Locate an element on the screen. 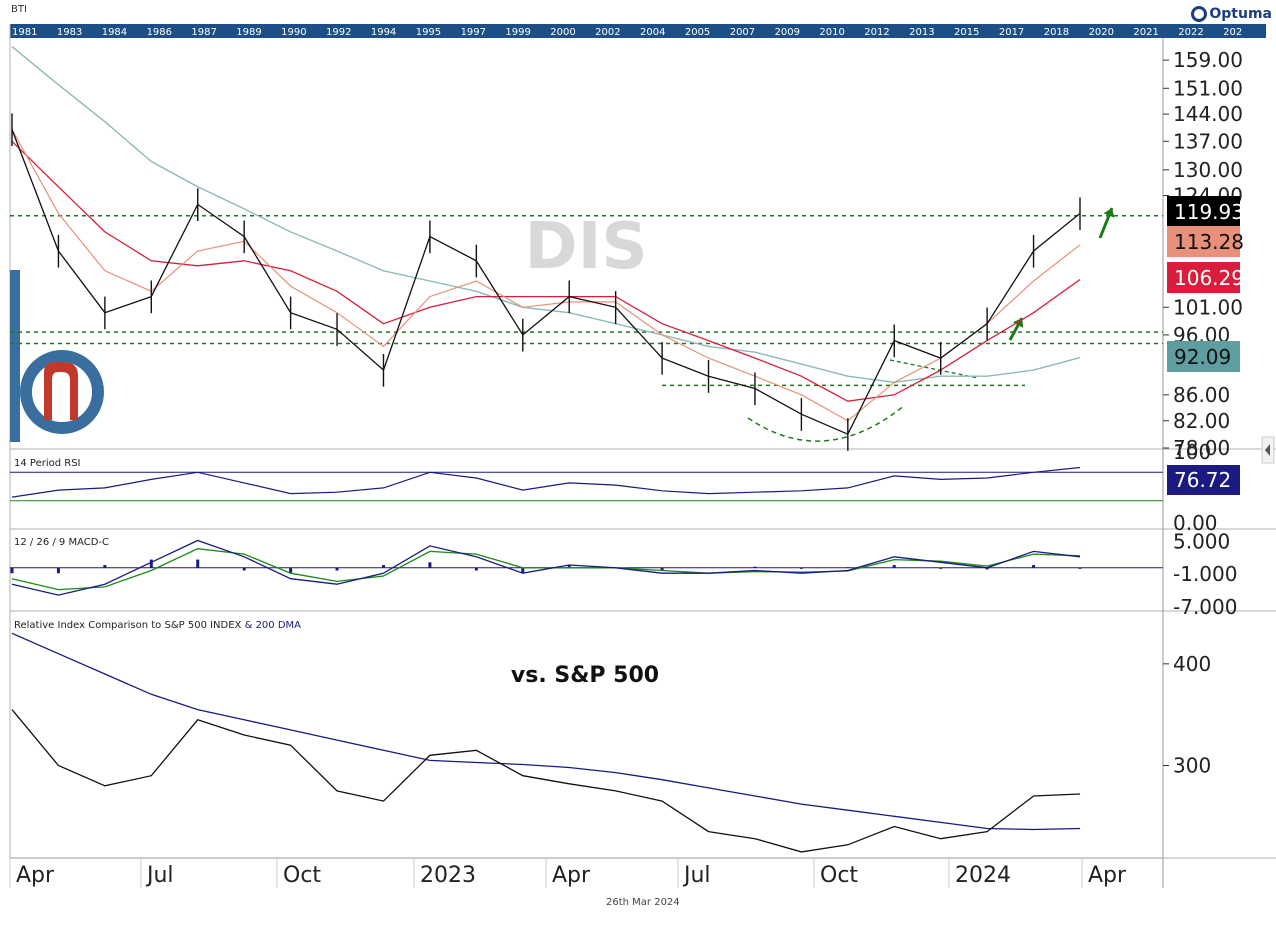 The width and height of the screenshot is (1276, 928). year-strip-label: 2021 is located at coordinates (1145, 32).